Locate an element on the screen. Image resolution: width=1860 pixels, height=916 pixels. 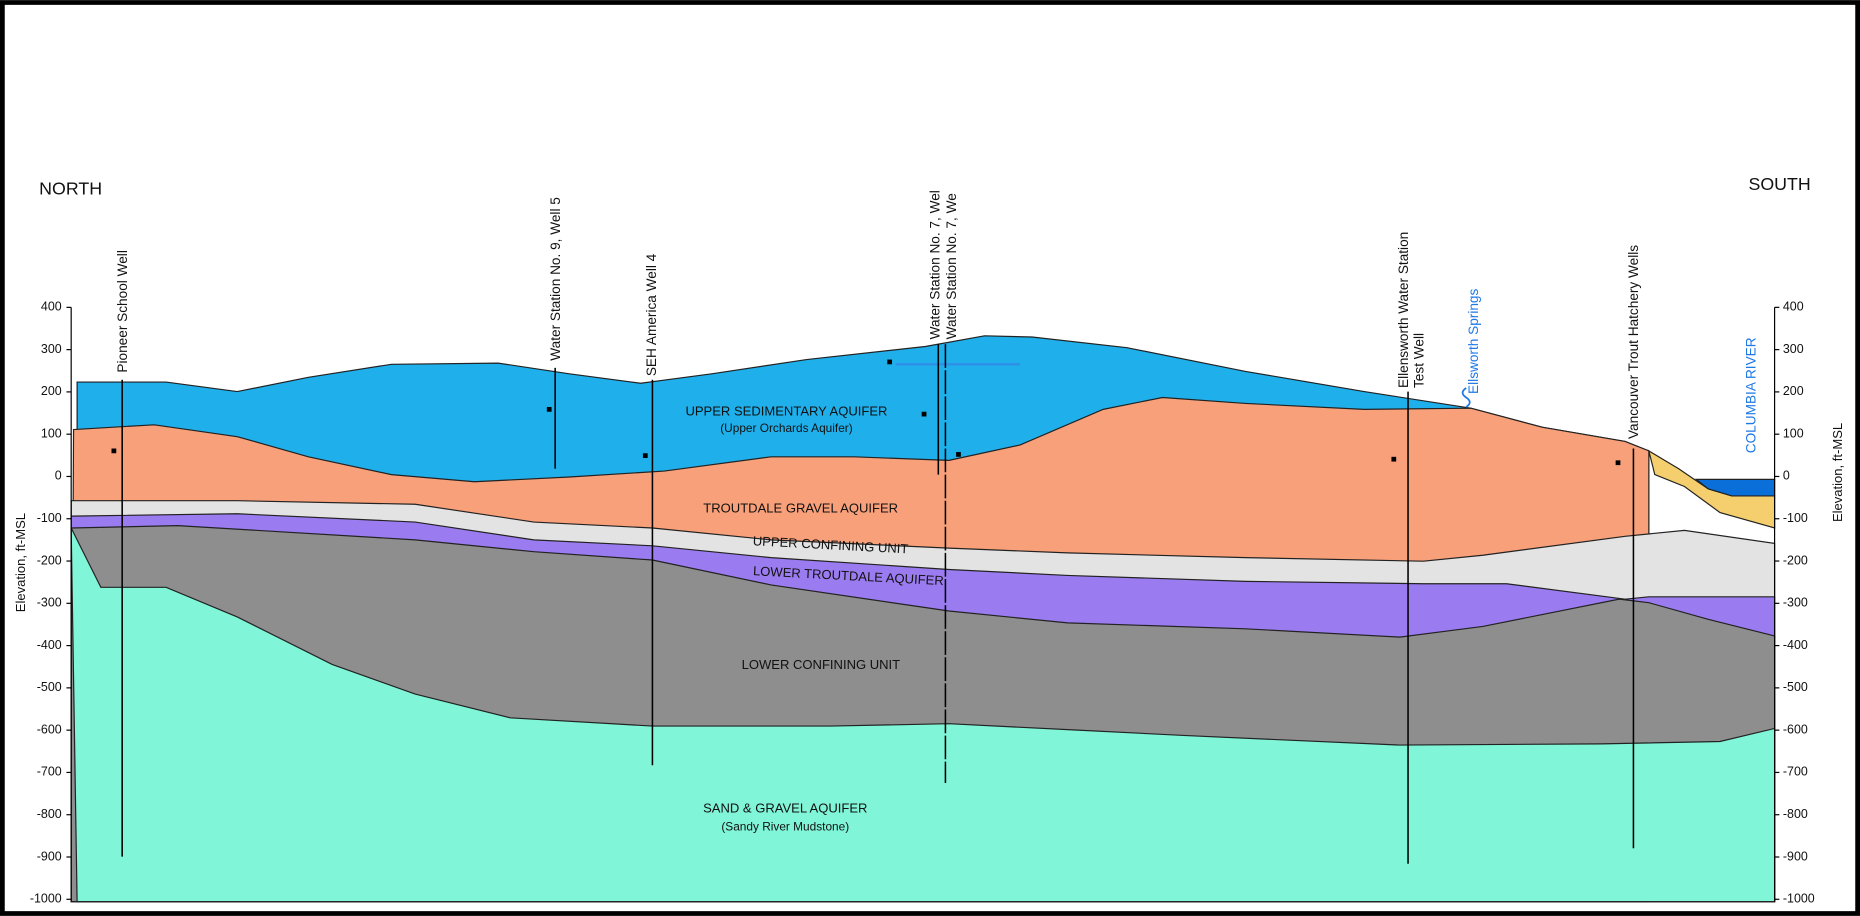
north-label: NORTH is located at coordinates (70, 189).